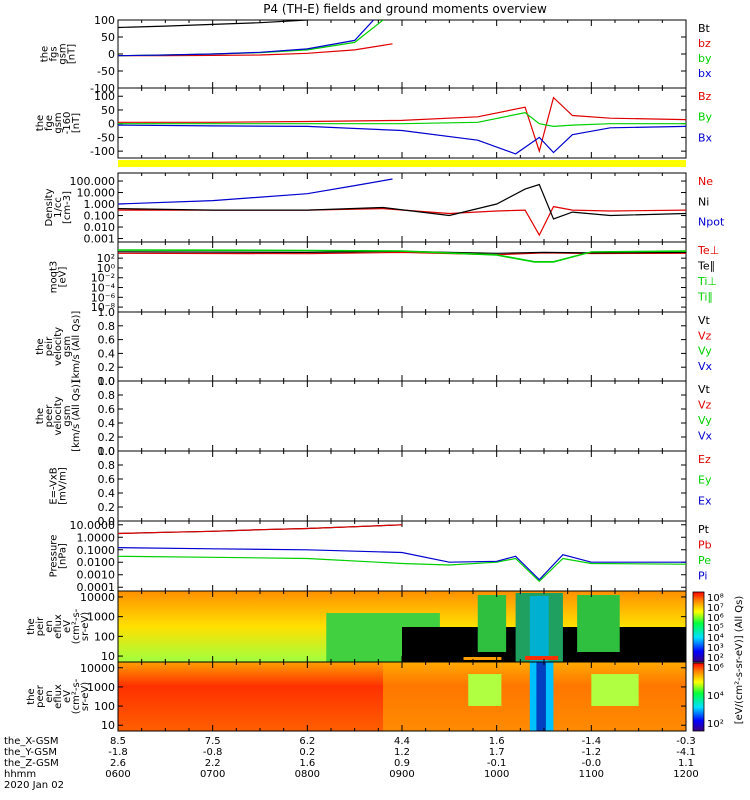  I want to click on colorbar-tick-label: 10², so click(715, 658).